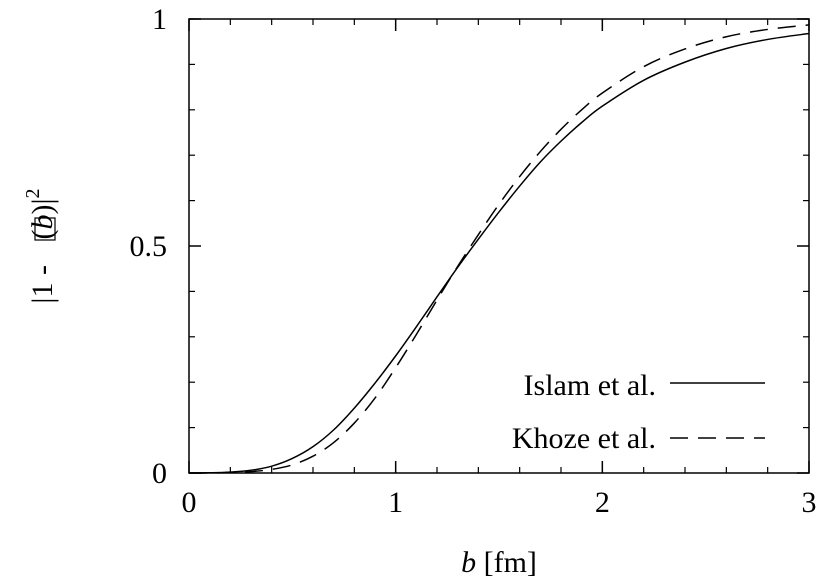 This screenshot has width=820, height=579. I want to click on y-axis-label-glyph: □, so click(42, 248).